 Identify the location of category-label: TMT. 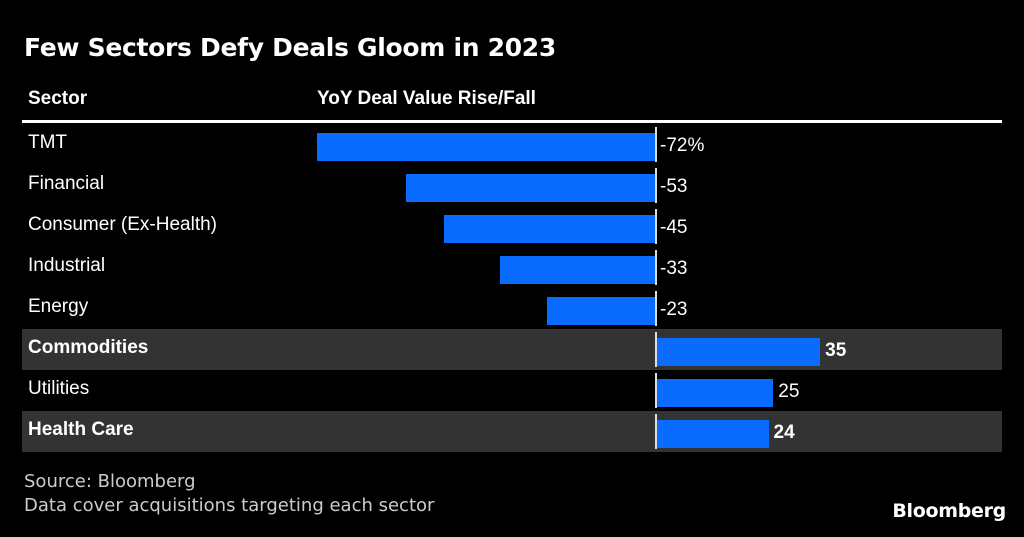
(48, 142).